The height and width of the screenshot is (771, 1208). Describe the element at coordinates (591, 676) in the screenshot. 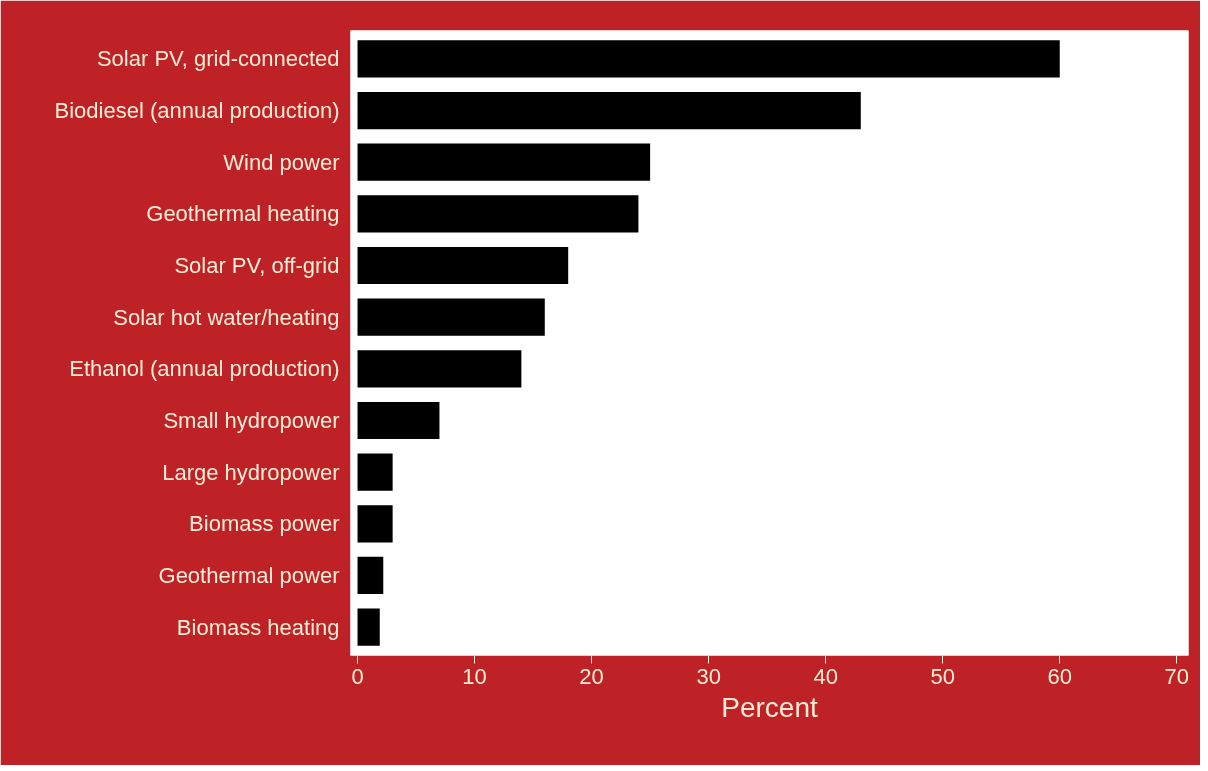

I see `x-tick-label: 20` at that location.